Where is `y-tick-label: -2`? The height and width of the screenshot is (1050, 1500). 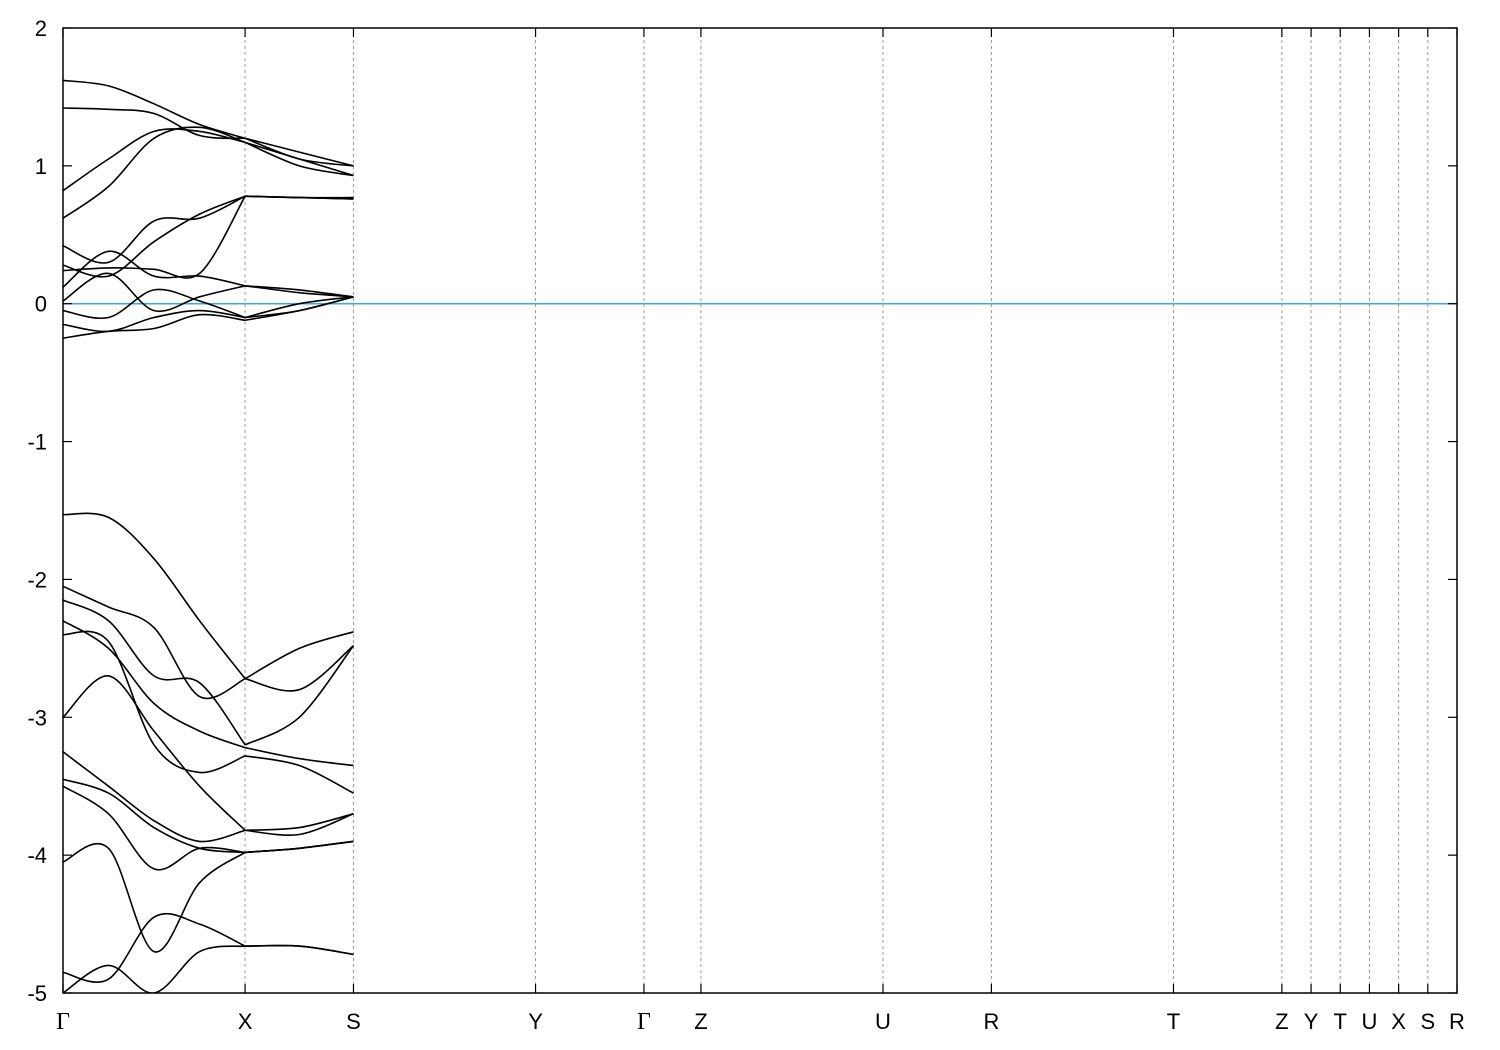 y-tick-label: -2 is located at coordinates (37, 579).